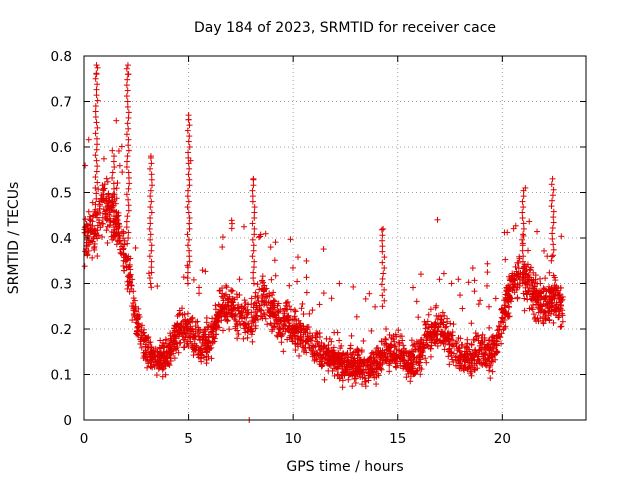 This screenshot has width=640, height=480. I want to click on y-tick-label: 0, so click(67, 421).